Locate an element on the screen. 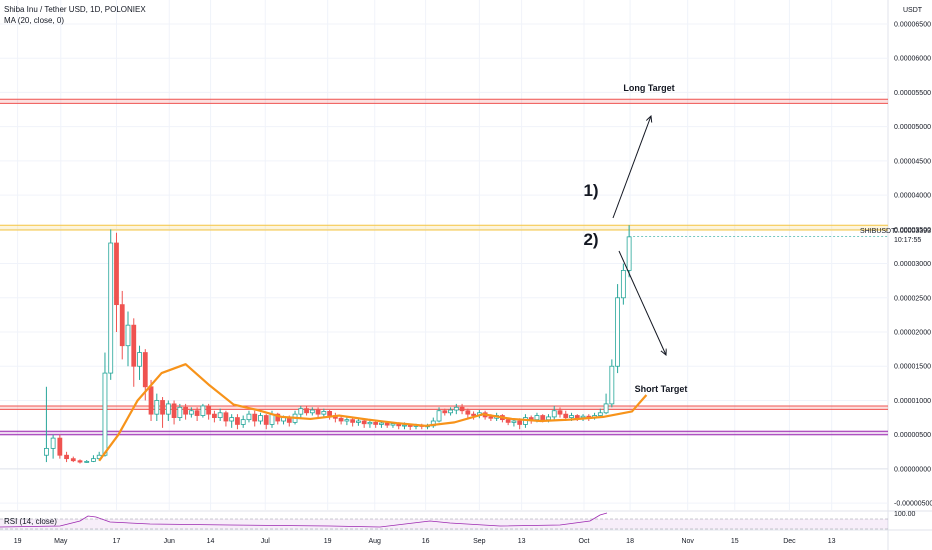 This screenshot has width=932, height=550. projection-arrows is located at coordinates (639, 235).